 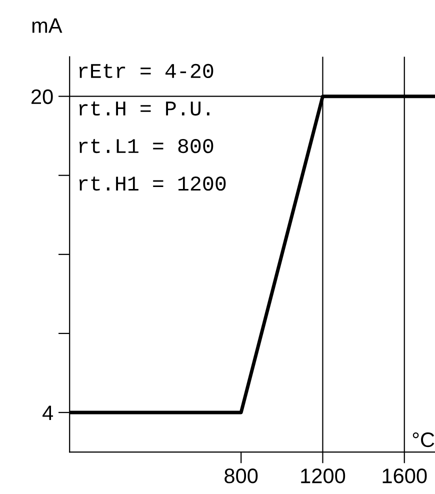 What do you see at coordinates (144, 109) in the screenshot?
I see `annotation: rt.H = P.U.` at bounding box center [144, 109].